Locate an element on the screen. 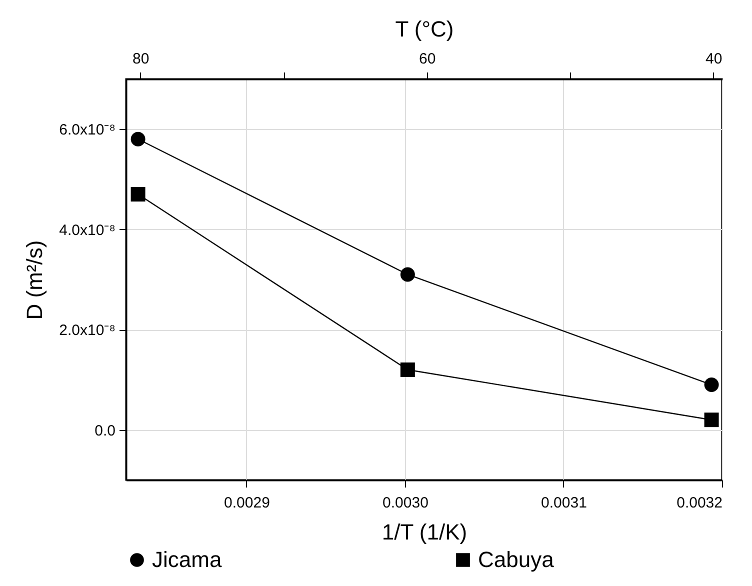 The image size is (752, 586). x-tick-label: 0.0032 is located at coordinates (699, 503).